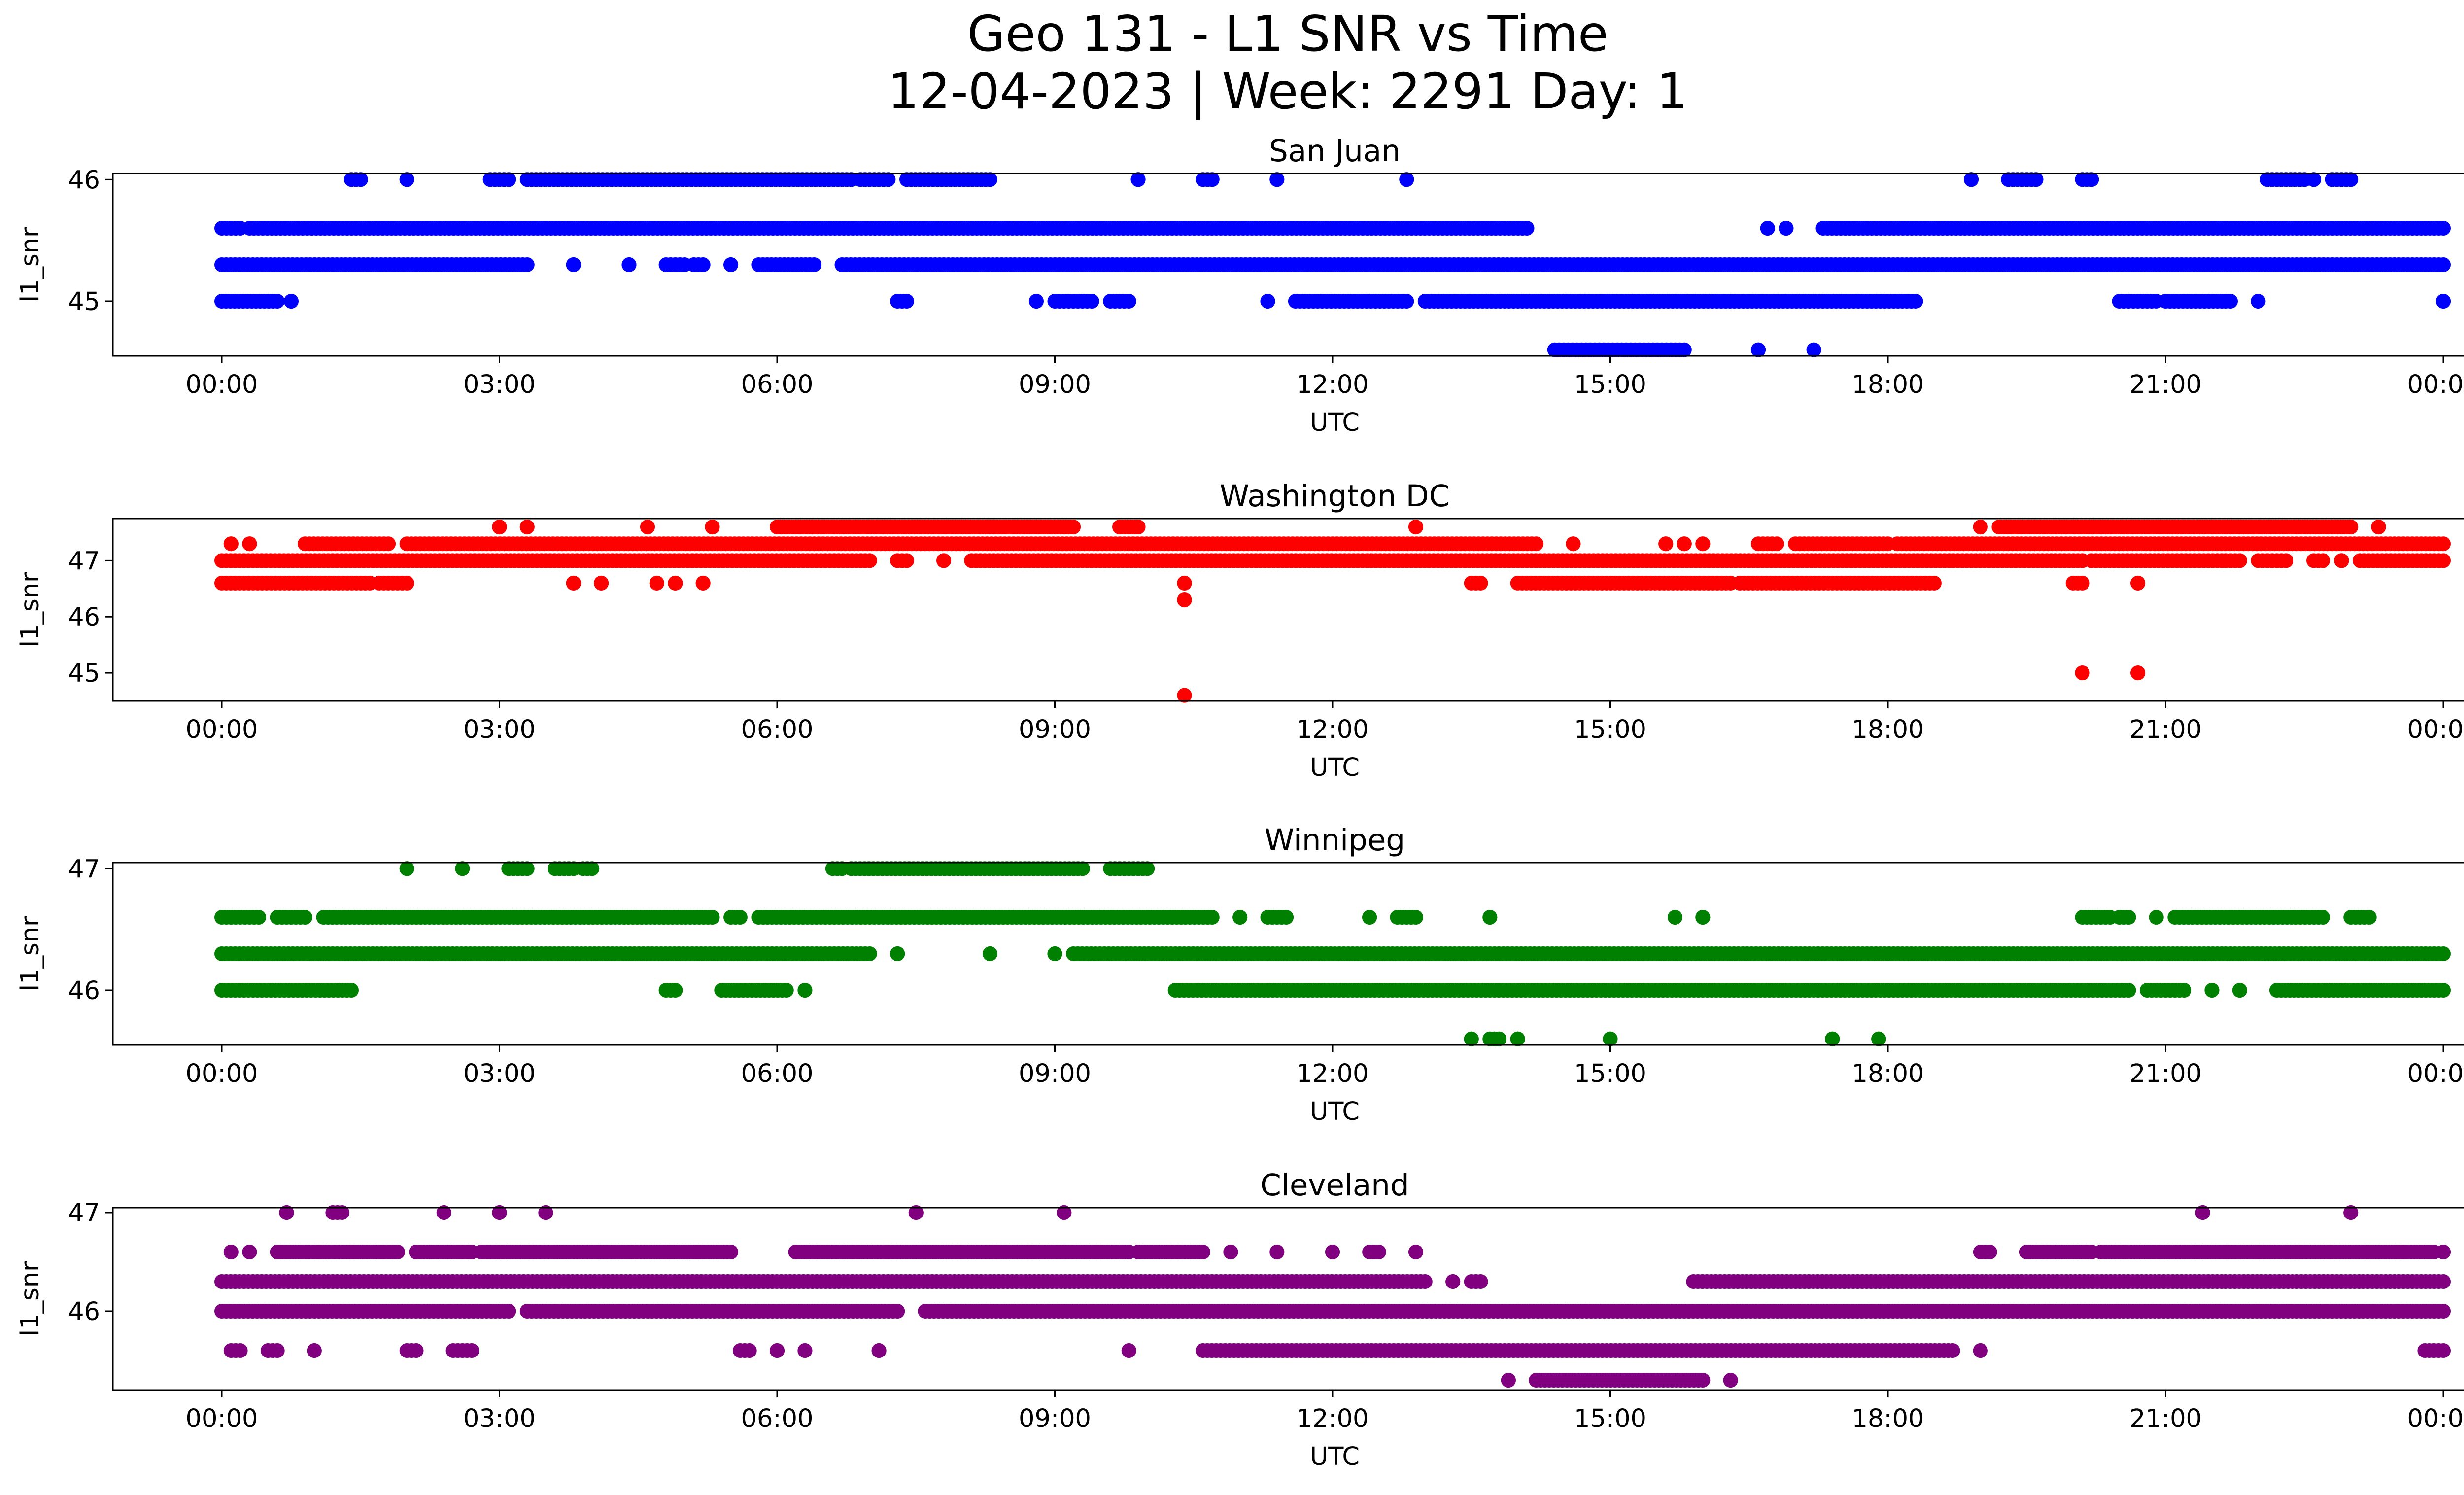  Describe the element at coordinates (1335, 496) in the screenshot. I see `panel-title: Washington DC` at that location.